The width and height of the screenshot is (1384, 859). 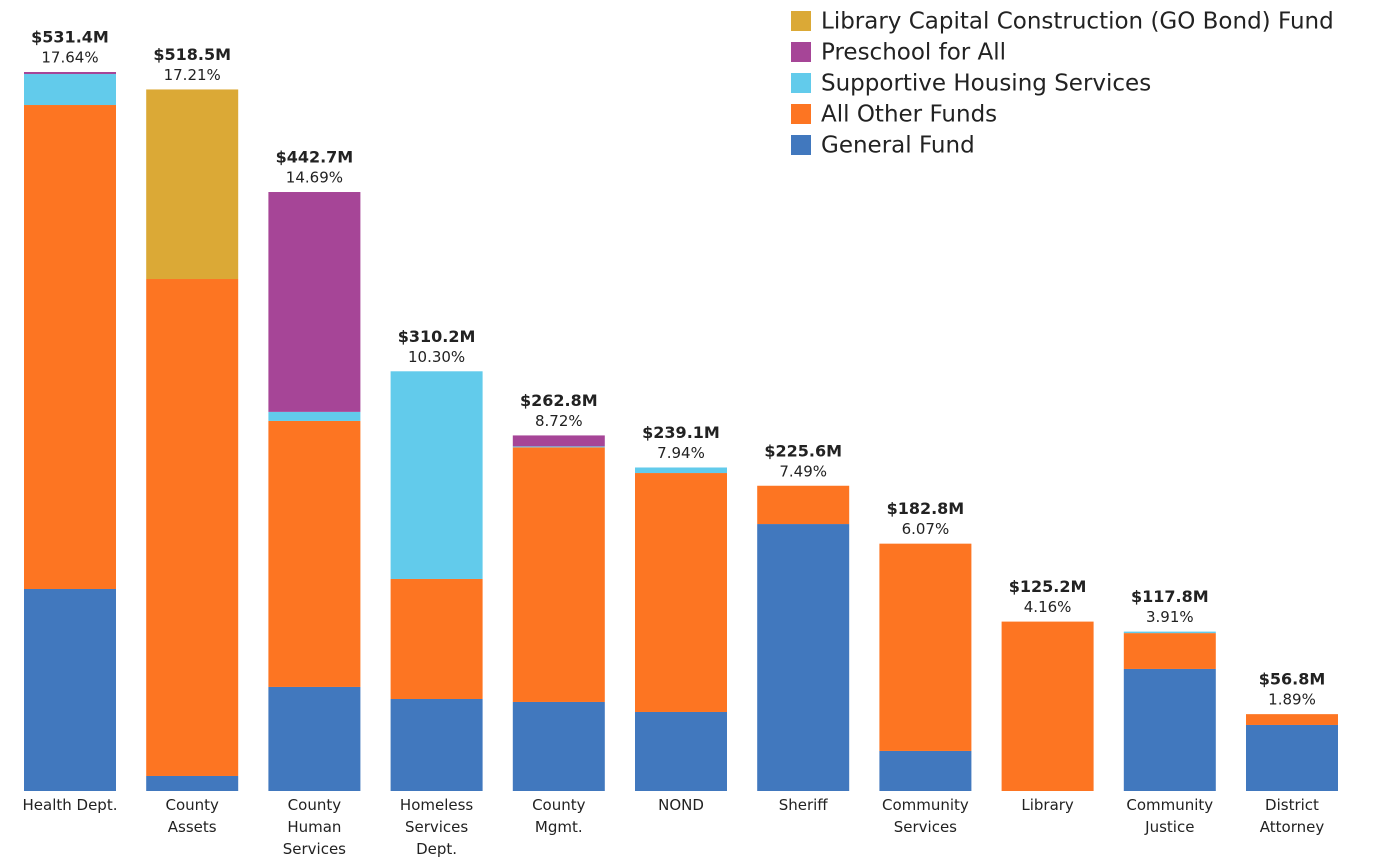 I want to click on total-label: $531.4M, so click(x=70, y=37).